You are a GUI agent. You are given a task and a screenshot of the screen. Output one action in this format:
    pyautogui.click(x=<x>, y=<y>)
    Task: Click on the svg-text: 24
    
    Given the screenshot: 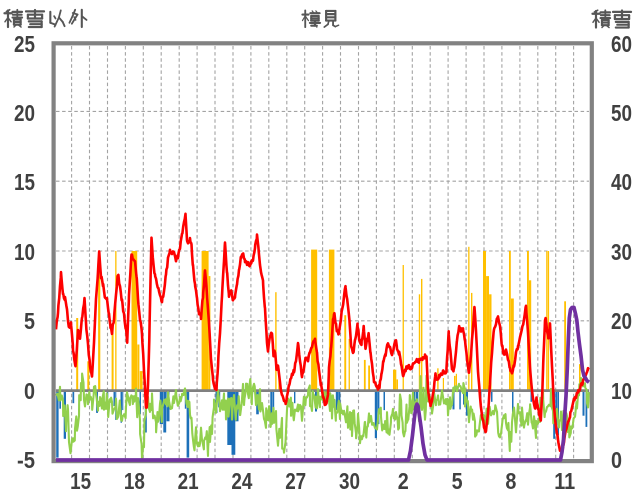 What is the action you would take?
    pyautogui.click(x=241, y=481)
    